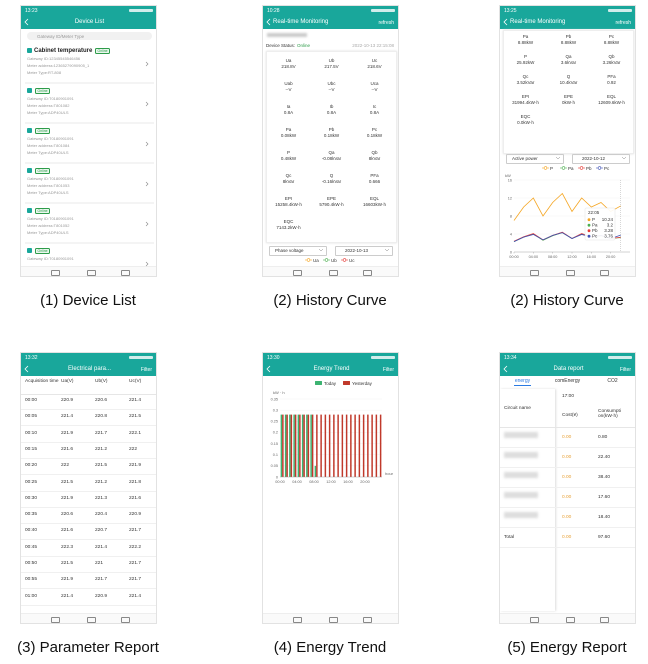 The image size is (648, 664). Describe the element at coordinates (330, 300) in the screenshot. I see `caption: (2) History Curve` at that location.